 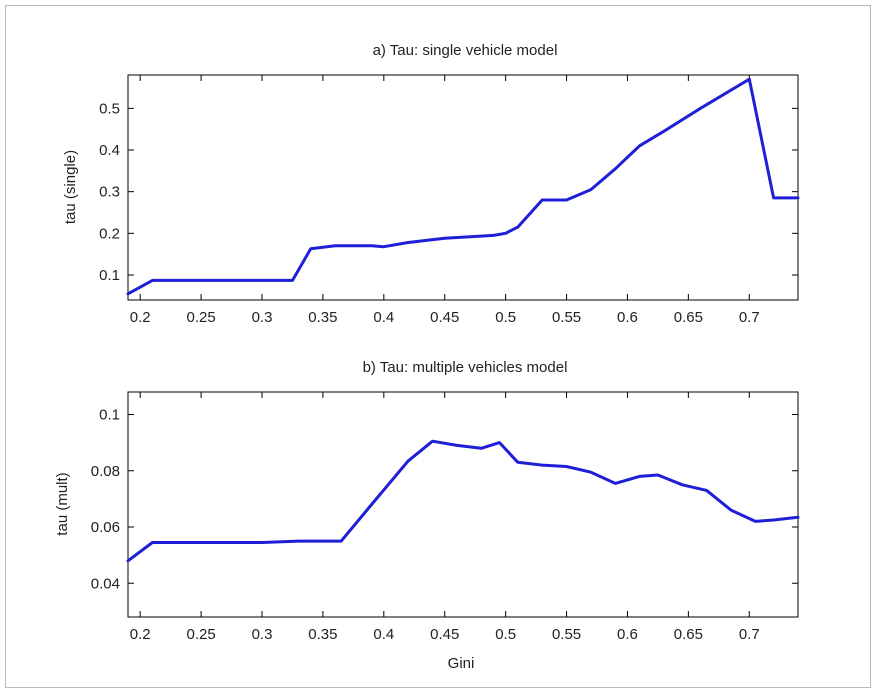 What do you see at coordinates (566, 634) in the screenshot?
I see `subplot-mult-xtick-label: 0.55` at bounding box center [566, 634].